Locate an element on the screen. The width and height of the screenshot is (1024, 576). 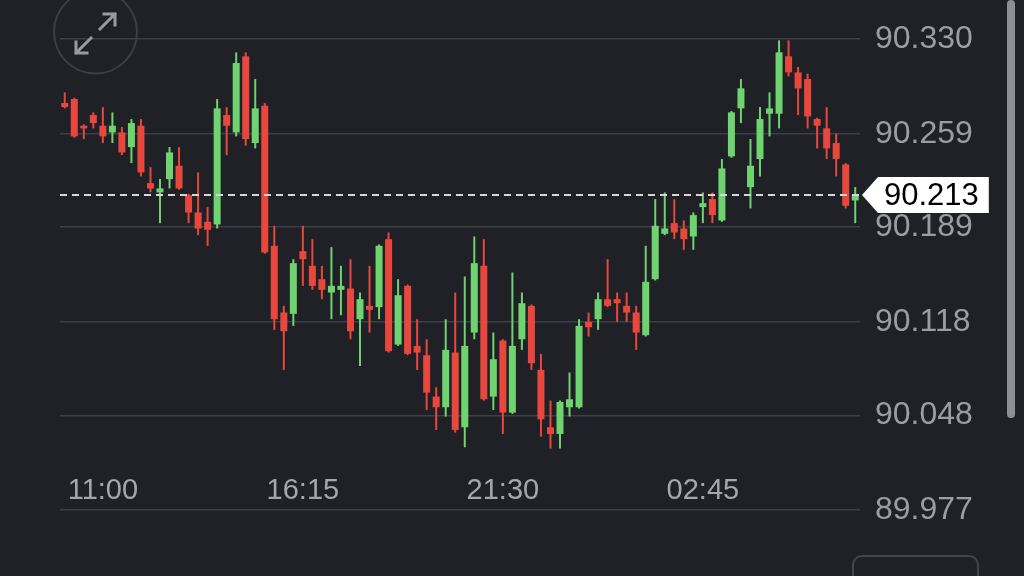
y-tick-label: 90.048 is located at coordinates (924, 413).